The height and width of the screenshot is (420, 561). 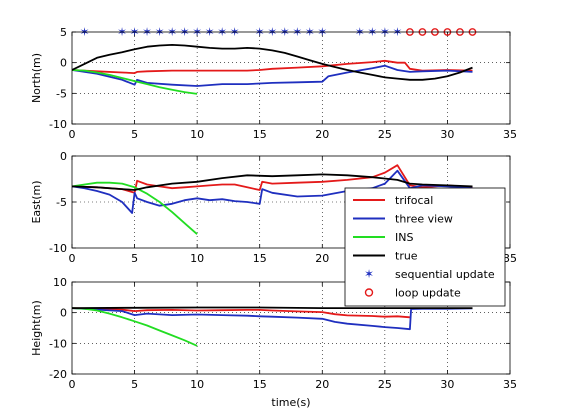 What do you see at coordinates (428, 293) in the screenshot?
I see `legend-label: loop update` at bounding box center [428, 293].